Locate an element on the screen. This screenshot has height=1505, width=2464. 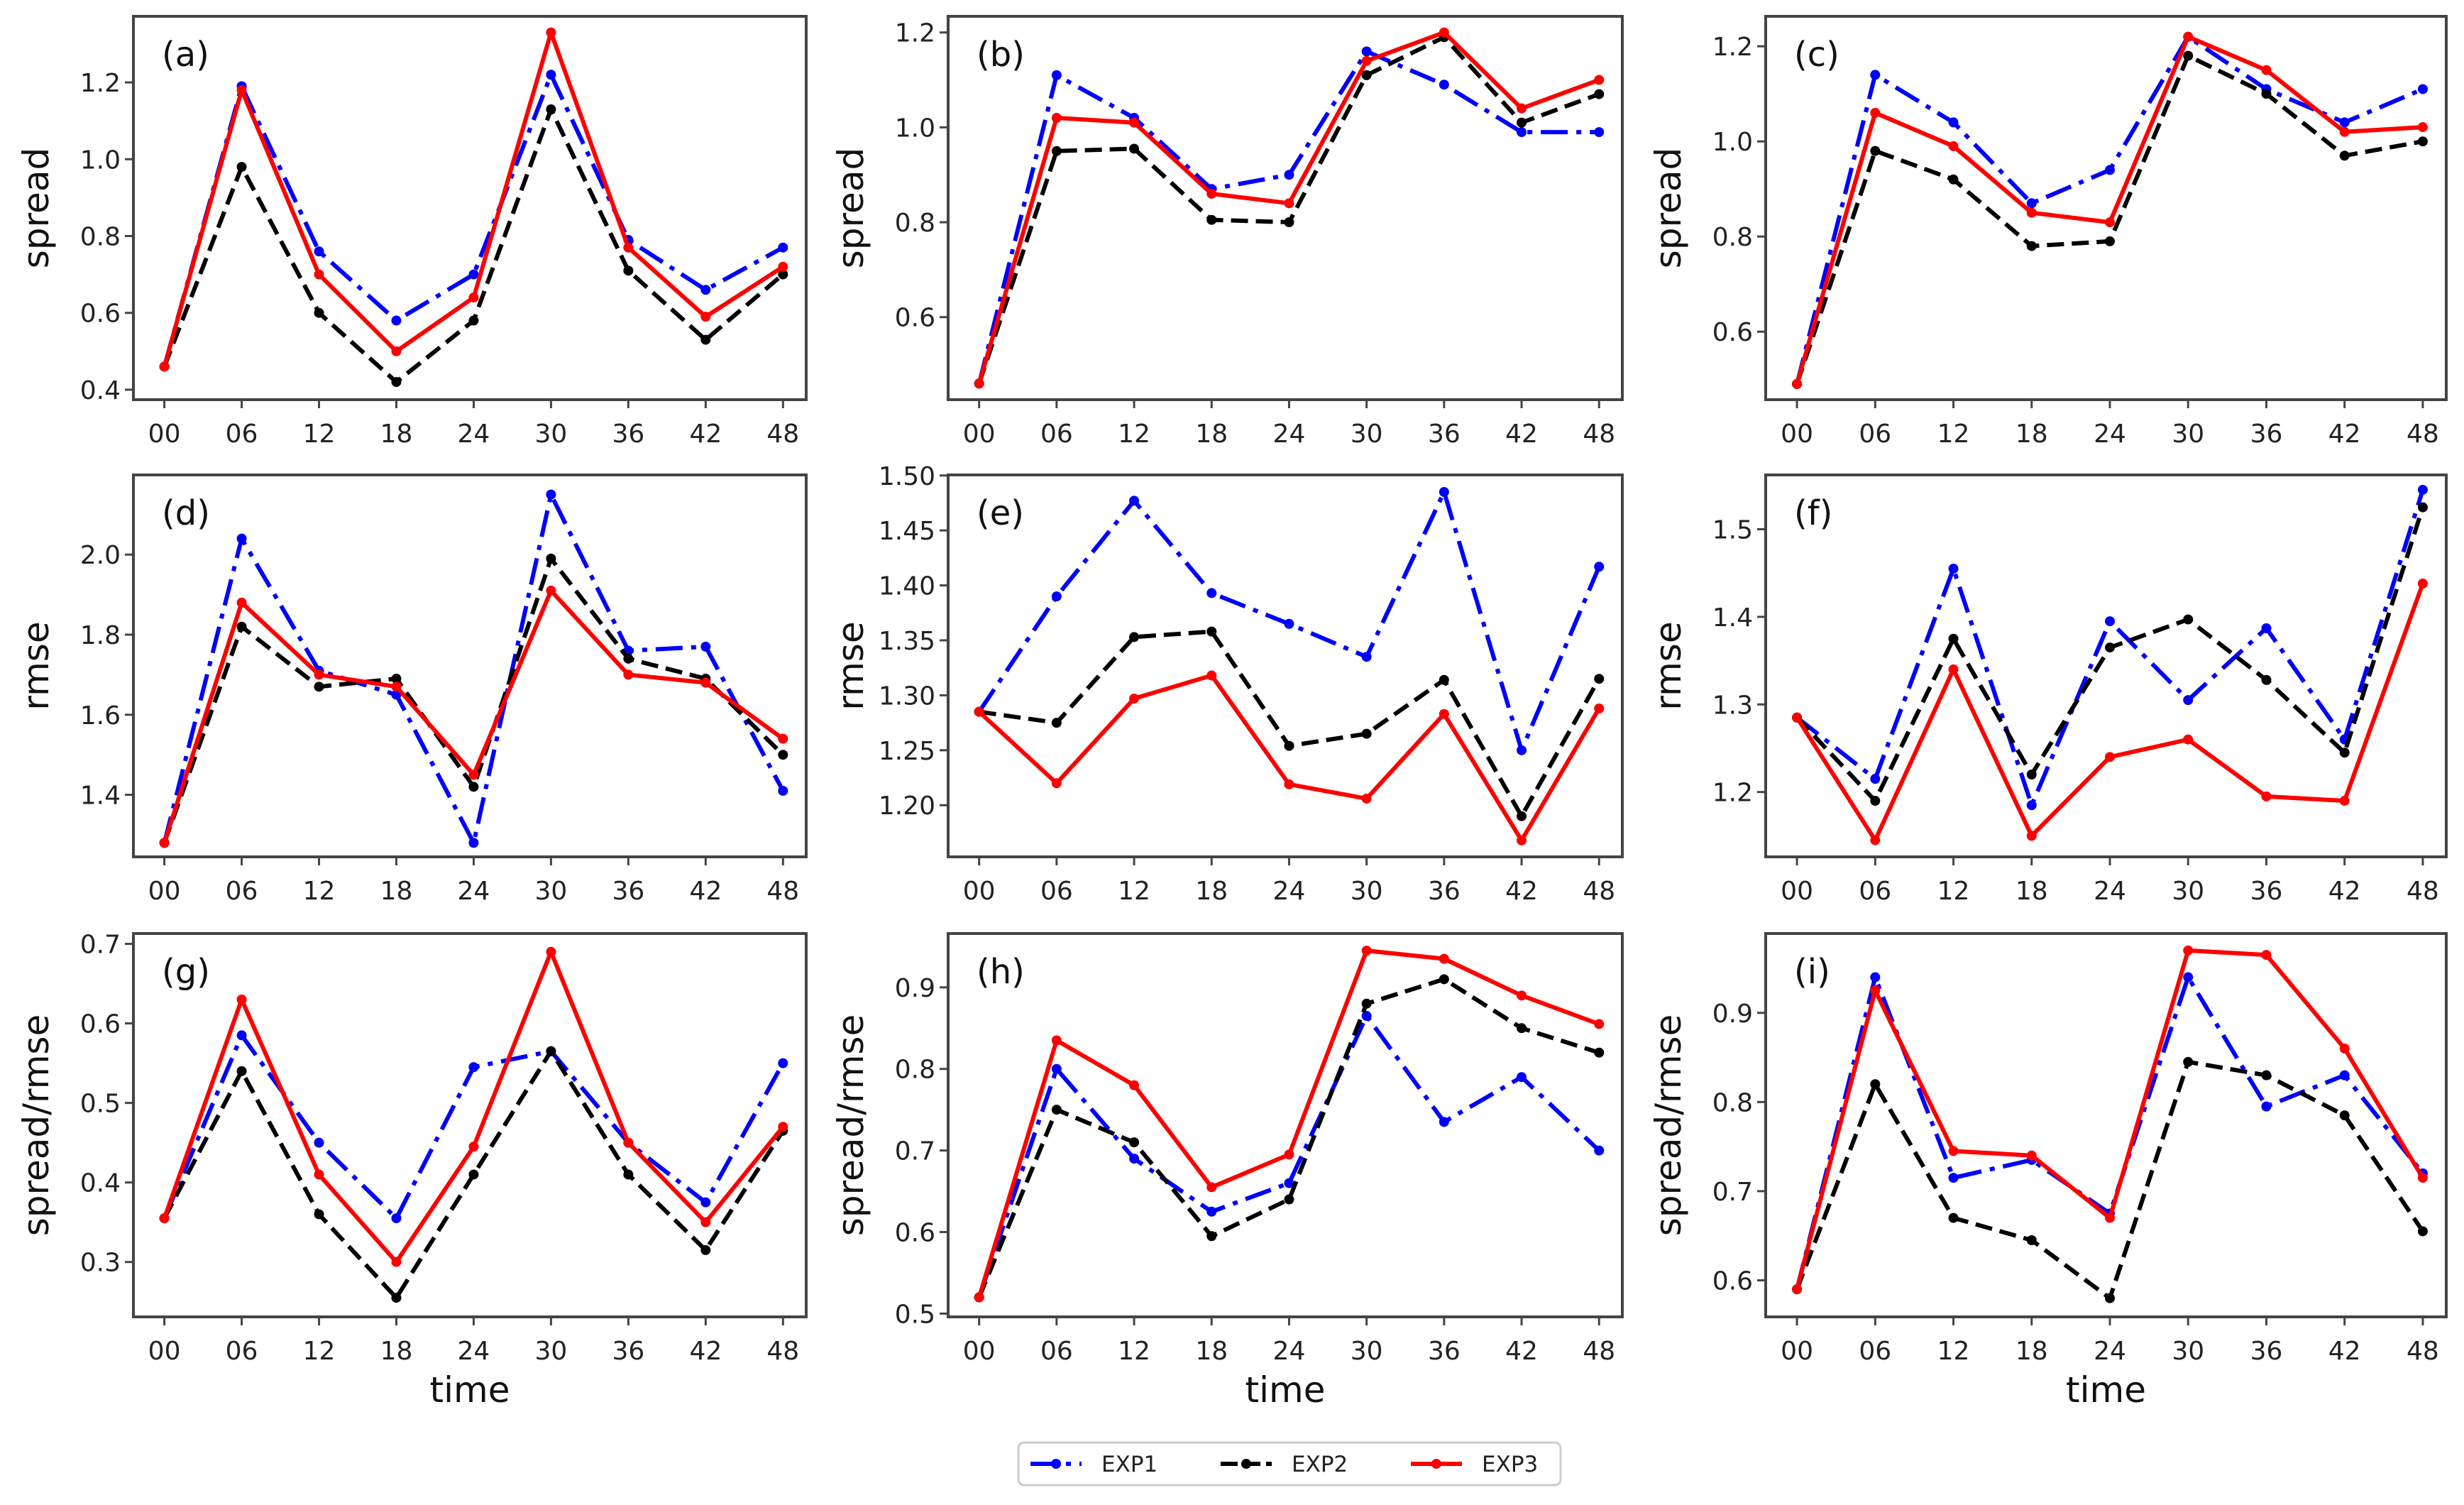
series-line-exp2 is located at coordinates (1289, 1137).